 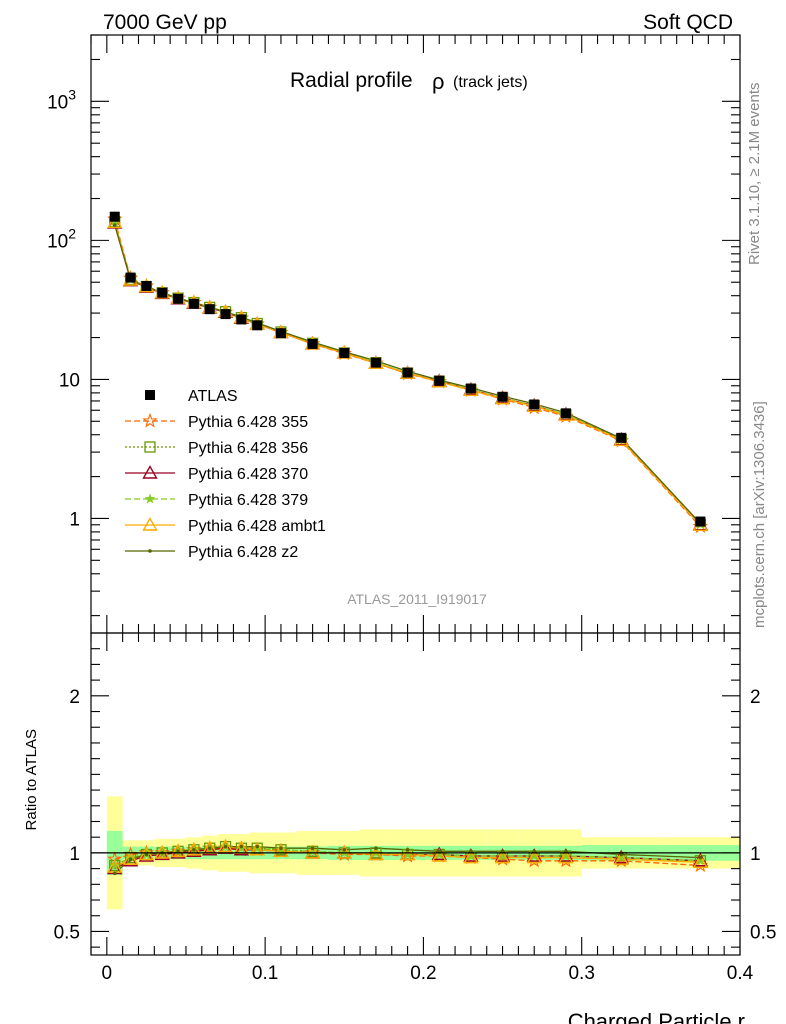 I want to click on x-axis-label: Charged Particle r, so click(x=656, y=1016).